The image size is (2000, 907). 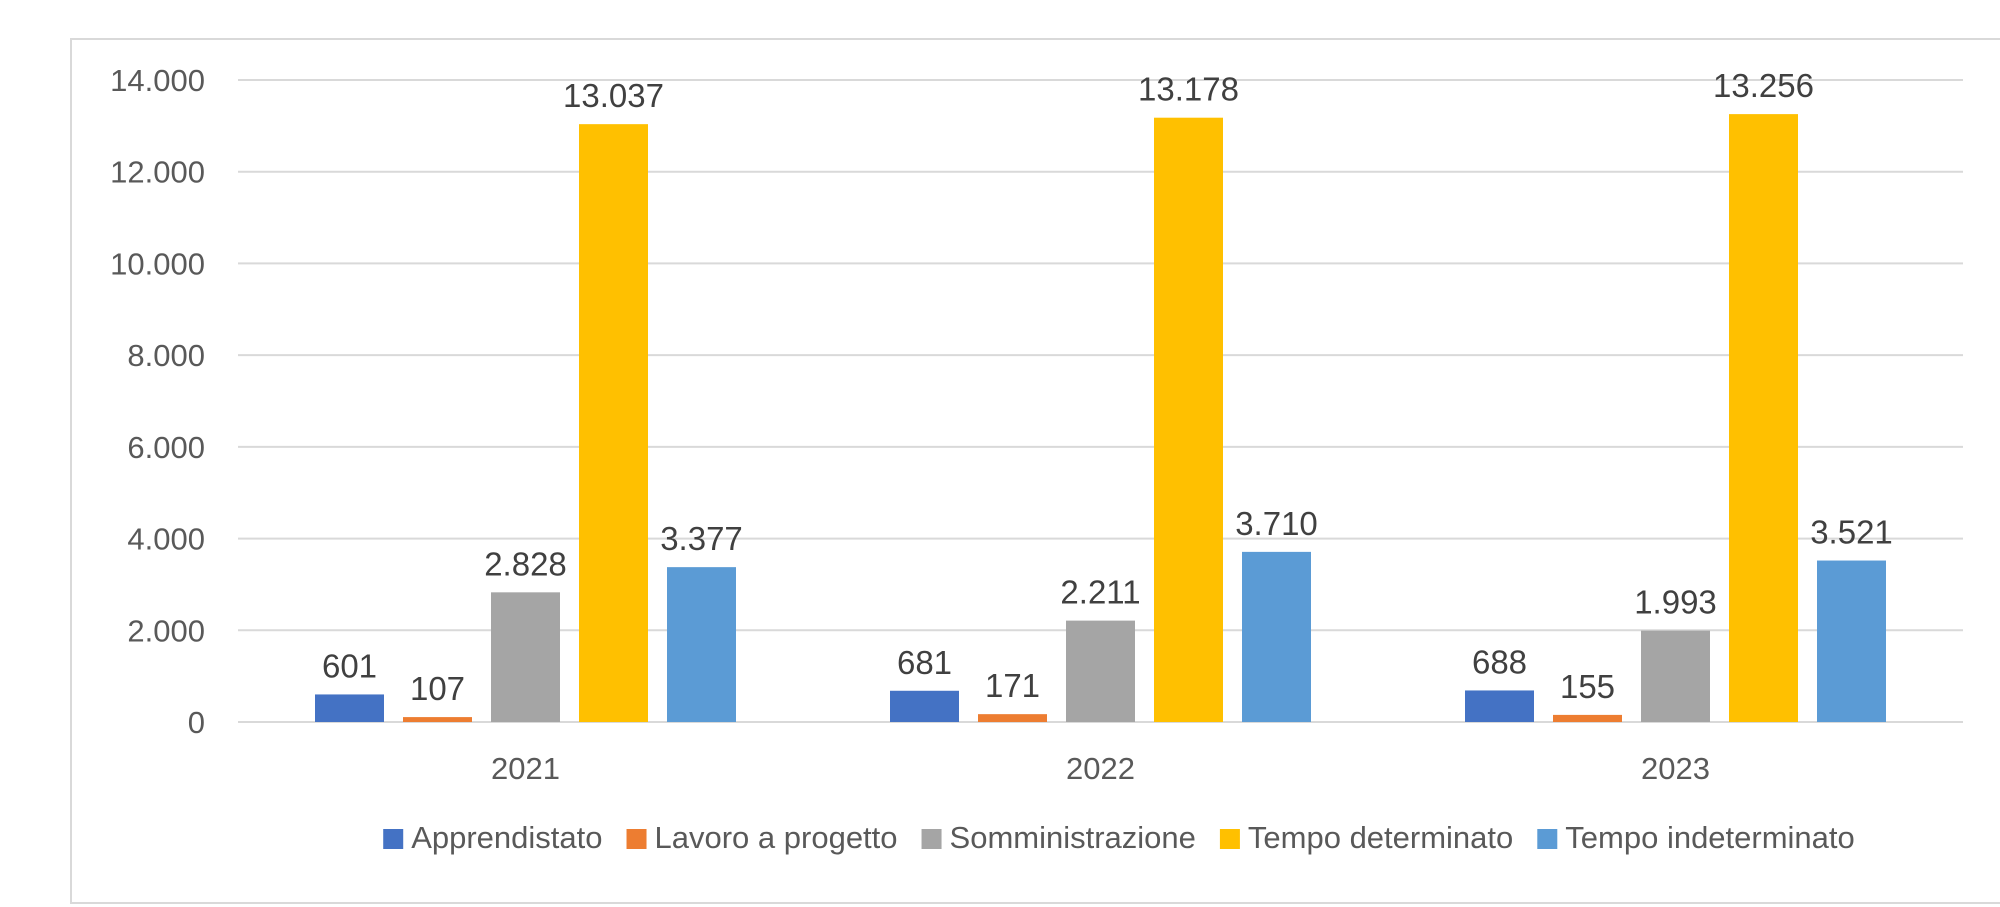 What do you see at coordinates (1380, 837) in the screenshot?
I see `legend-label-tempo-determinato: Tempo determinato` at bounding box center [1380, 837].